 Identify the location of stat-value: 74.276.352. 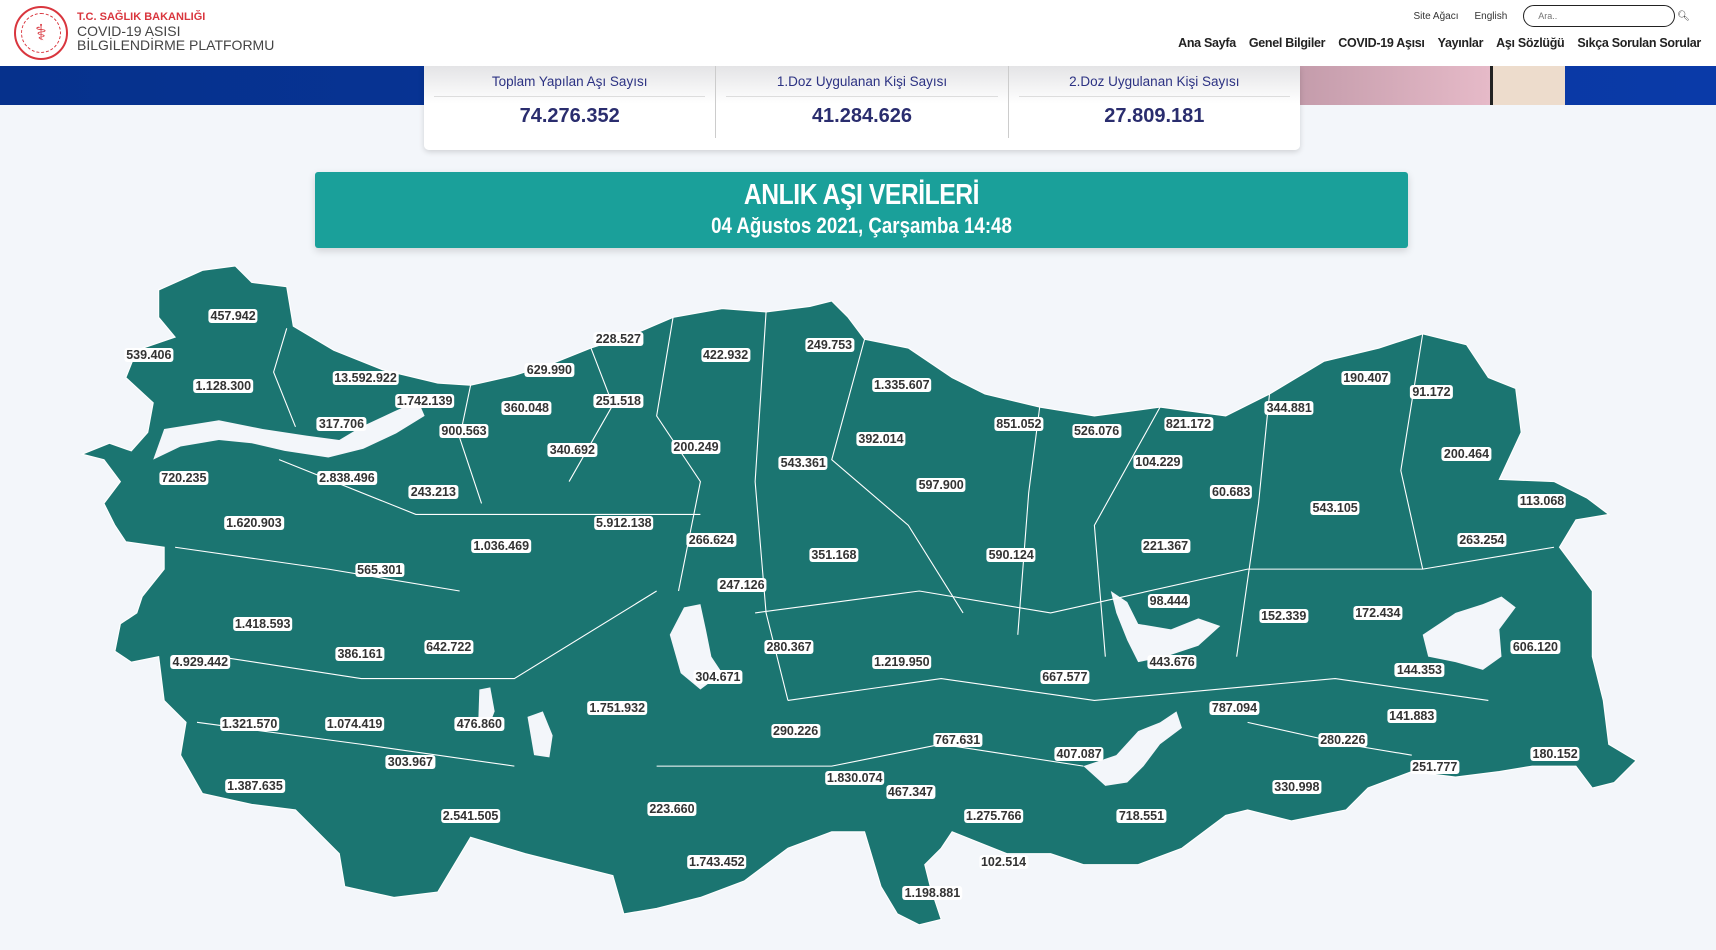
(569, 116).